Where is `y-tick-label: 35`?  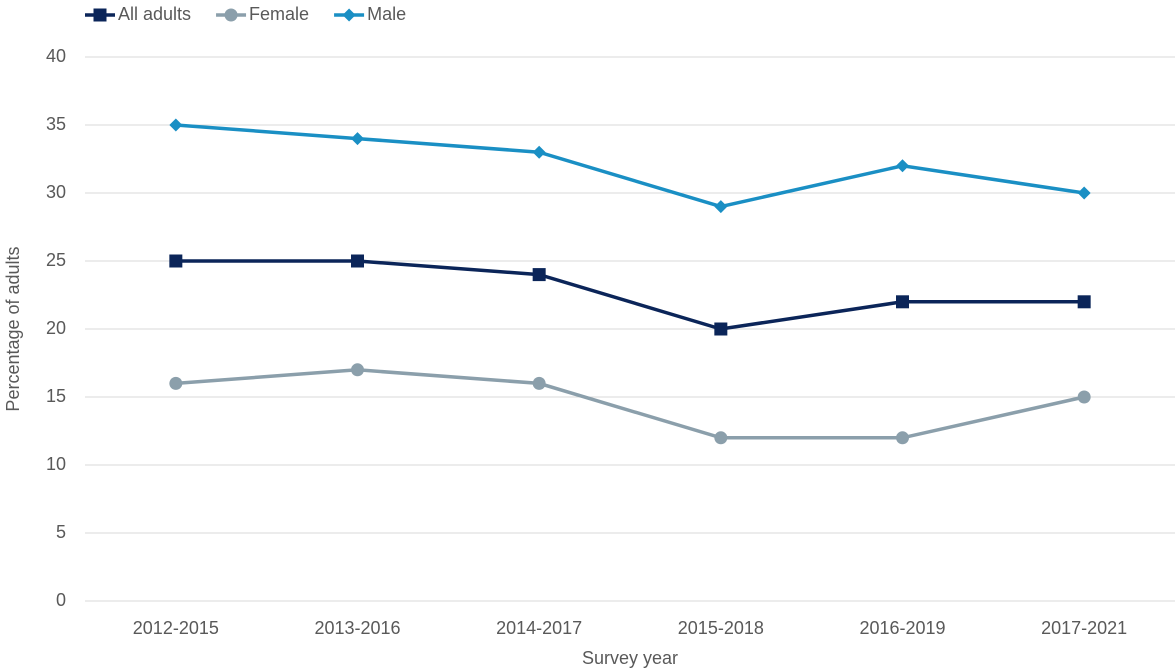 y-tick-label: 35 is located at coordinates (56, 124).